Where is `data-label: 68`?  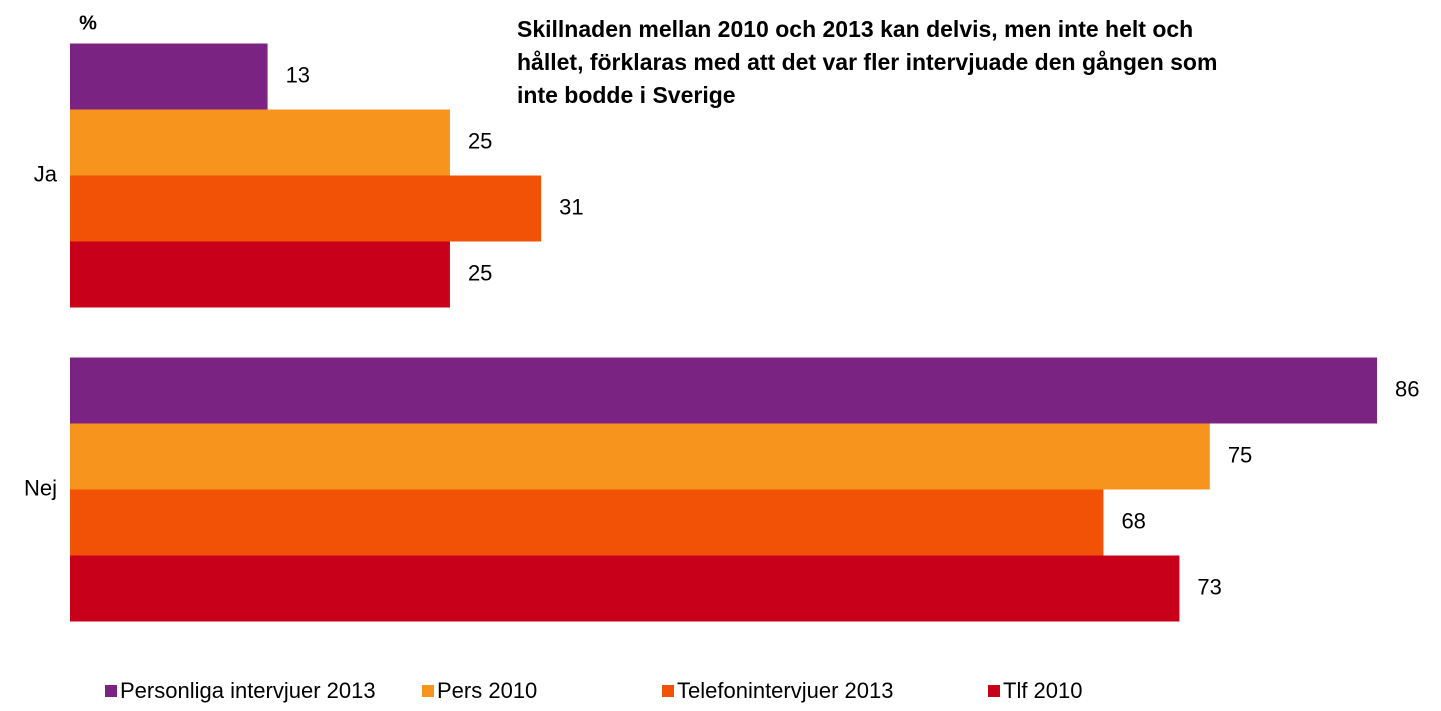 data-label: 68 is located at coordinates (1133, 520).